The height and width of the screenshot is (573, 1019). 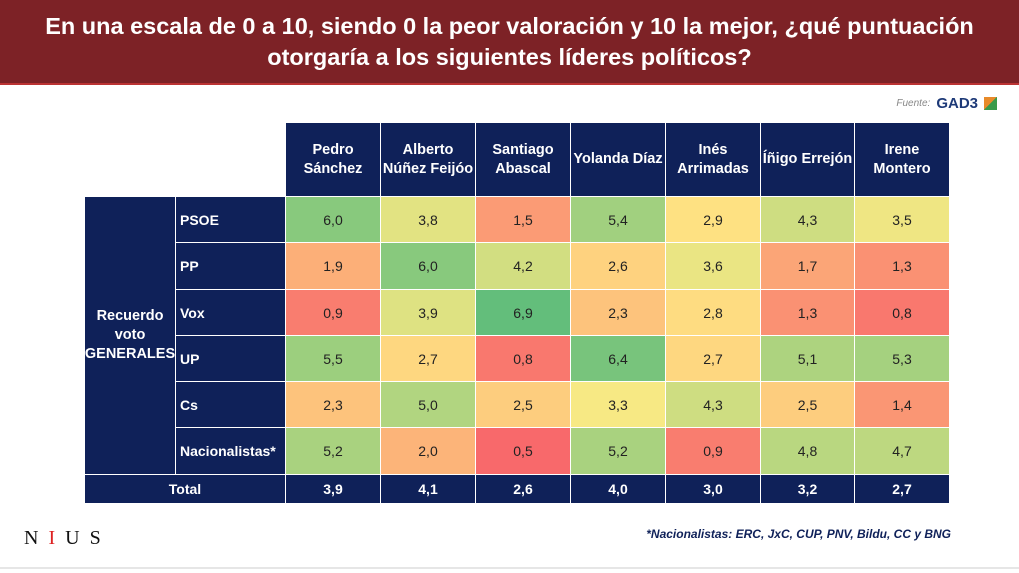 What do you see at coordinates (902, 359) in the screenshot?
I see `heatmap-cell: 5,3` at bounding box center [902, 359].